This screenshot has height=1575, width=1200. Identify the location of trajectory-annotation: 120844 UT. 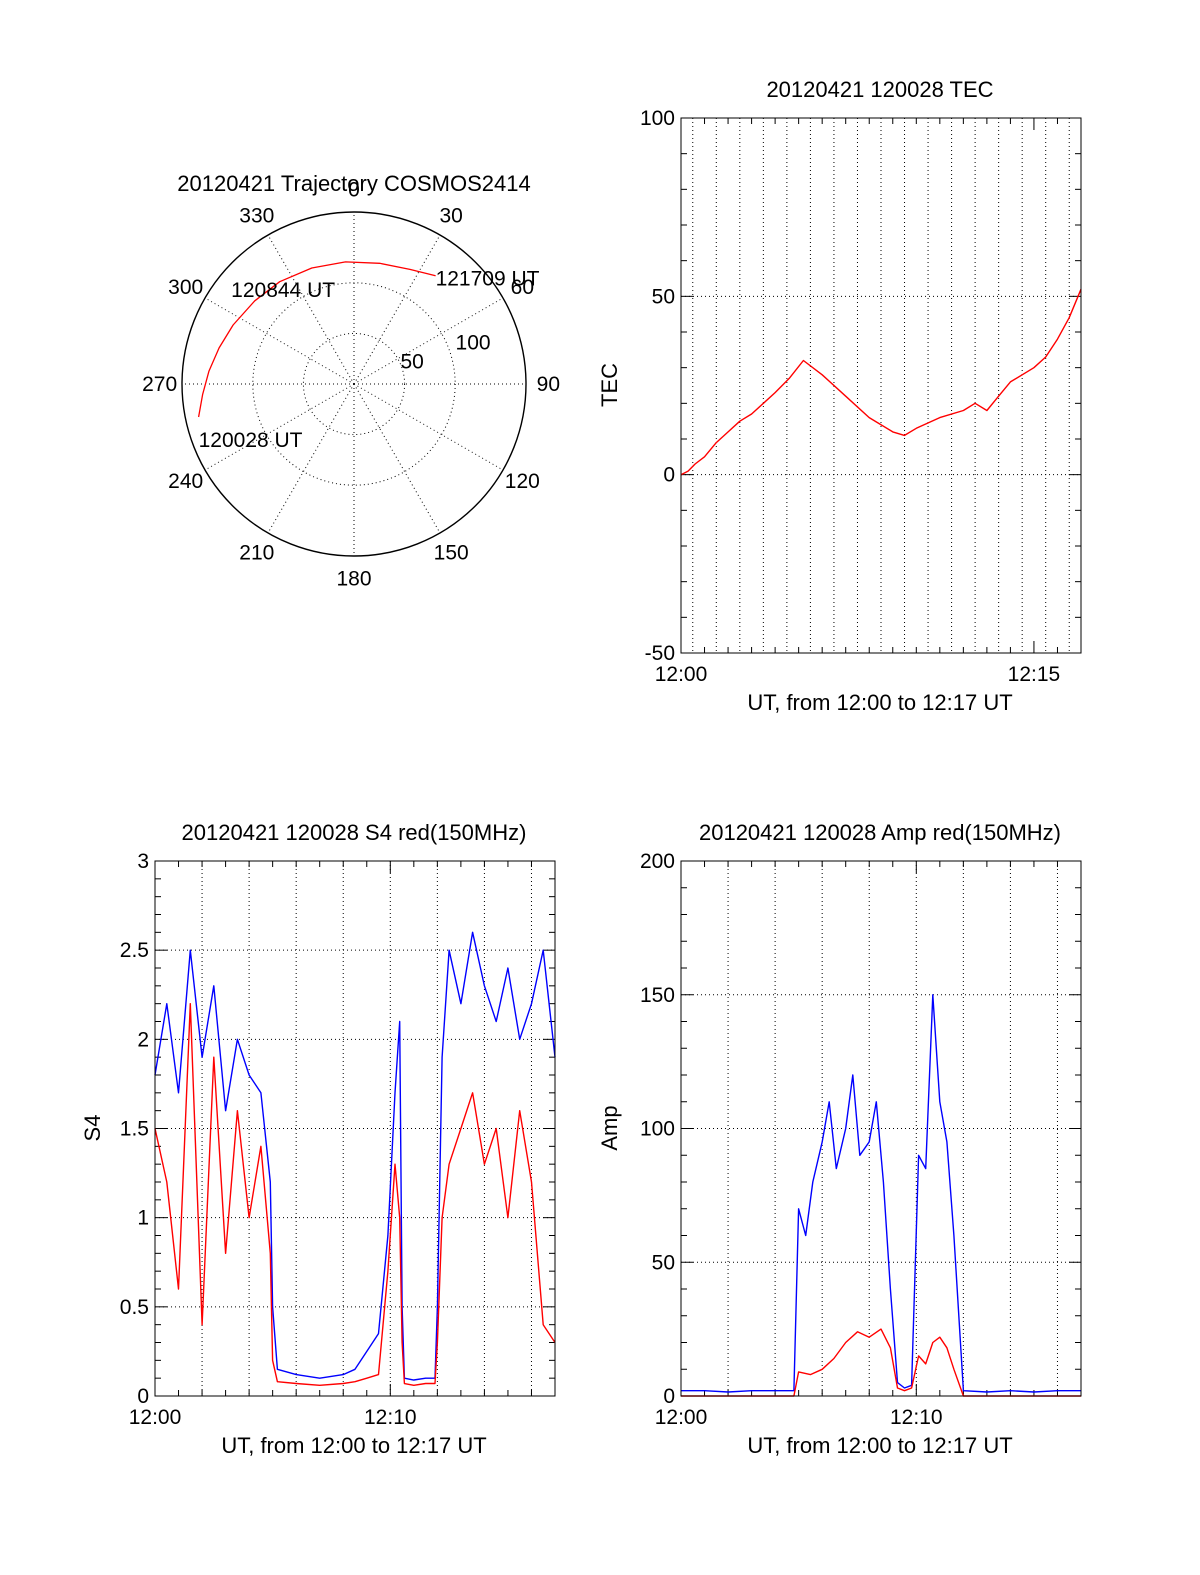
(283, 290).